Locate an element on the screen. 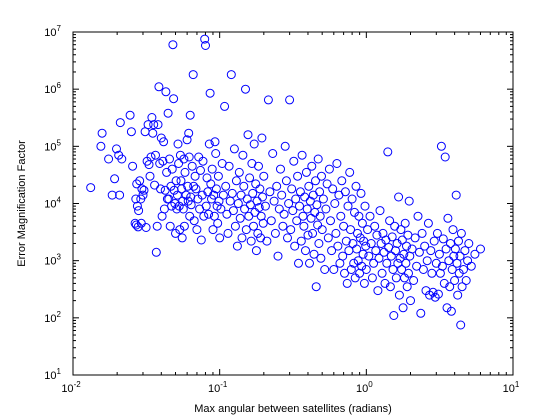 The image size is (560, 420). x-tick-label: 100 is located at coordinates (364, 387).